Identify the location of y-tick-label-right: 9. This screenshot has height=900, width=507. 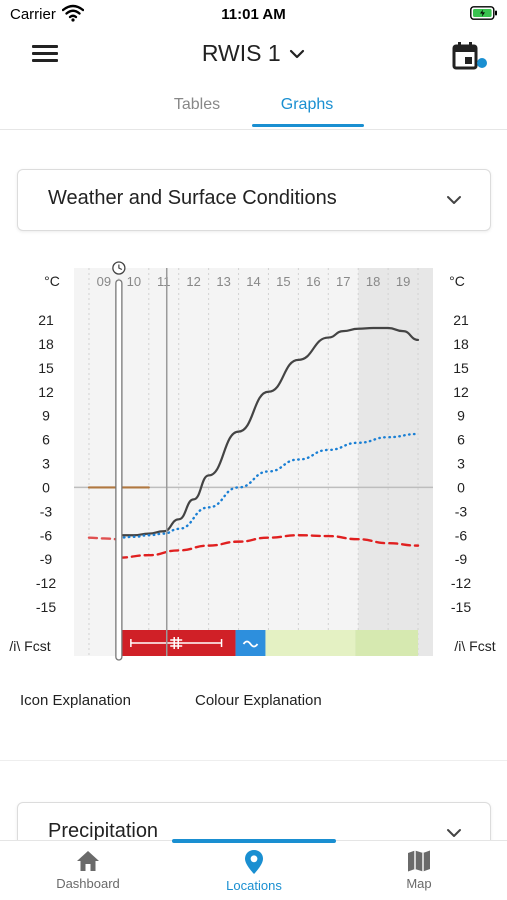
(461, 416).